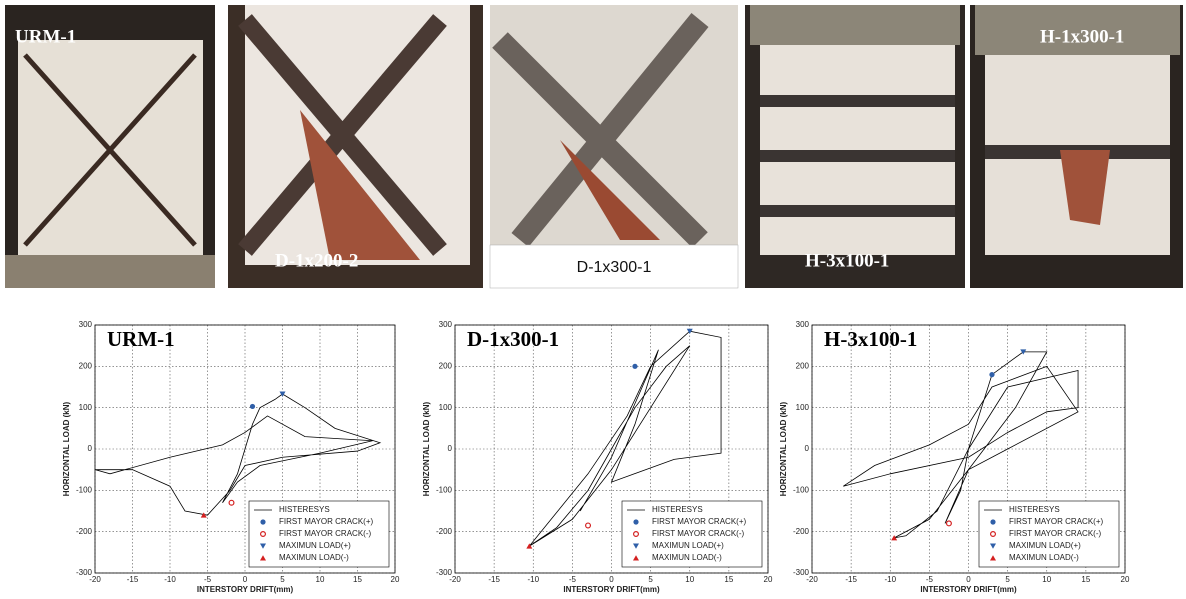 The width and height of the screenshot is (1186, 599). I want to click on photo-label: H-1x300-1, so click(1082, 36).